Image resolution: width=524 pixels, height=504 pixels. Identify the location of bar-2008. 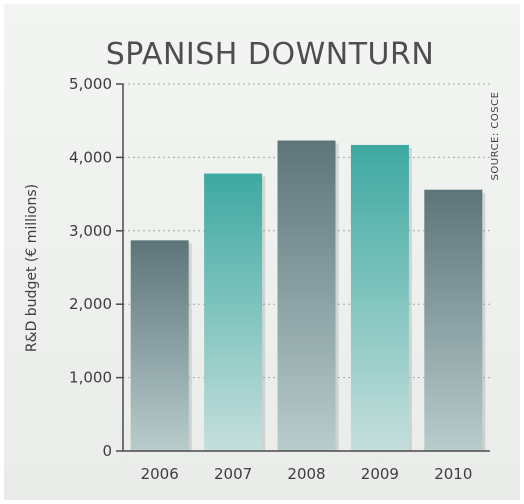
(306, 295).